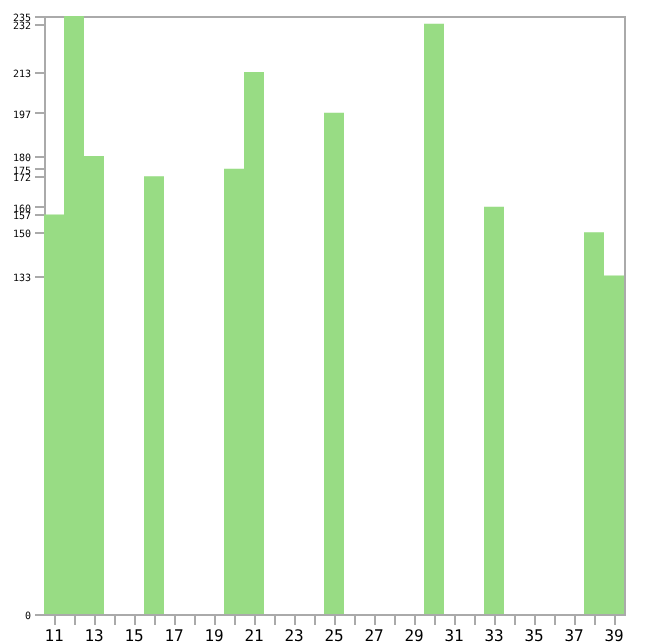 The image size is (666, 642). I want to click on x-tick-label: 27, so click(374, 634).